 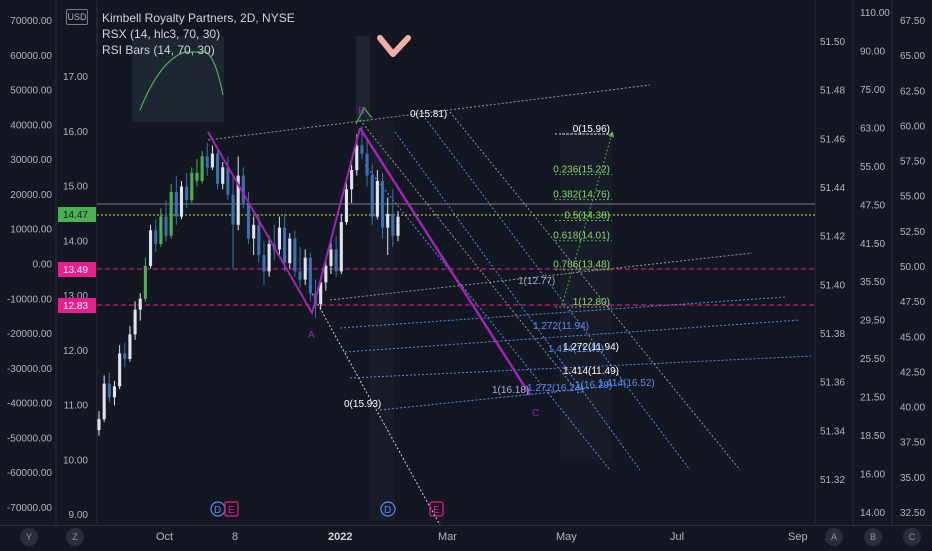 What do you see at coordinates (217, 510) in the screenshot?
I see `svg-text: D` at bounding box center [217, 510].